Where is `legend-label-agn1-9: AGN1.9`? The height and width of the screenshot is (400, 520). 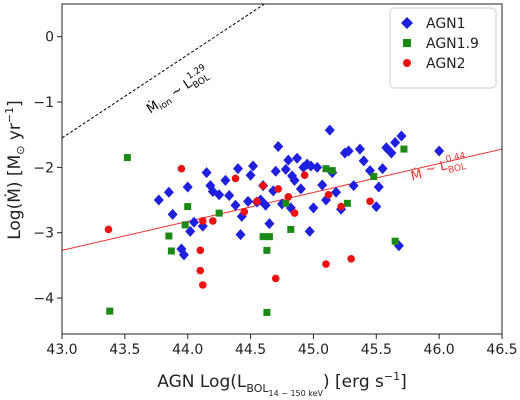 legend-label-agn1-9: AGN1.9 is located at coordinates (452, 44).